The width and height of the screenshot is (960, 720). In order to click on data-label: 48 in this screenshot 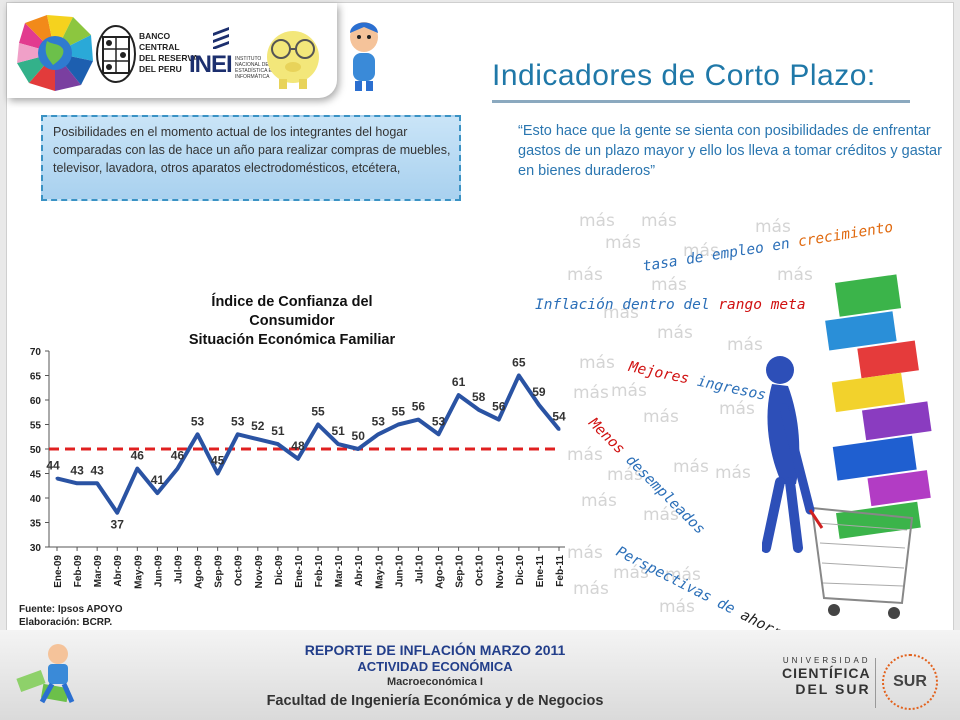, I will do `click(298, 446)`.